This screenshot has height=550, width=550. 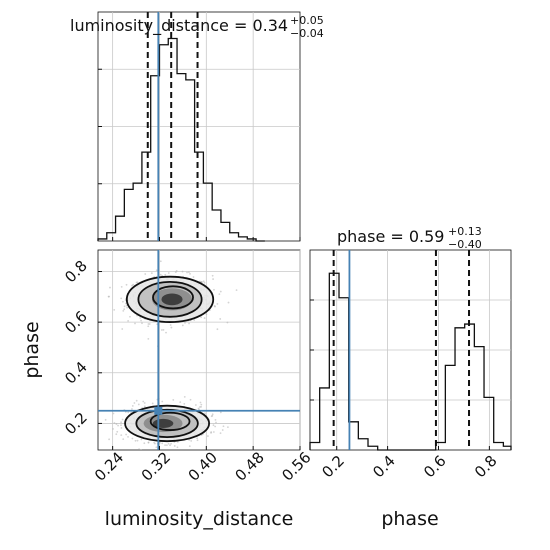 What do you see at coordinates (32, 349) in the screenshot?
I see `y-axis-label-phase: phase` at bounding box center [32, 349].